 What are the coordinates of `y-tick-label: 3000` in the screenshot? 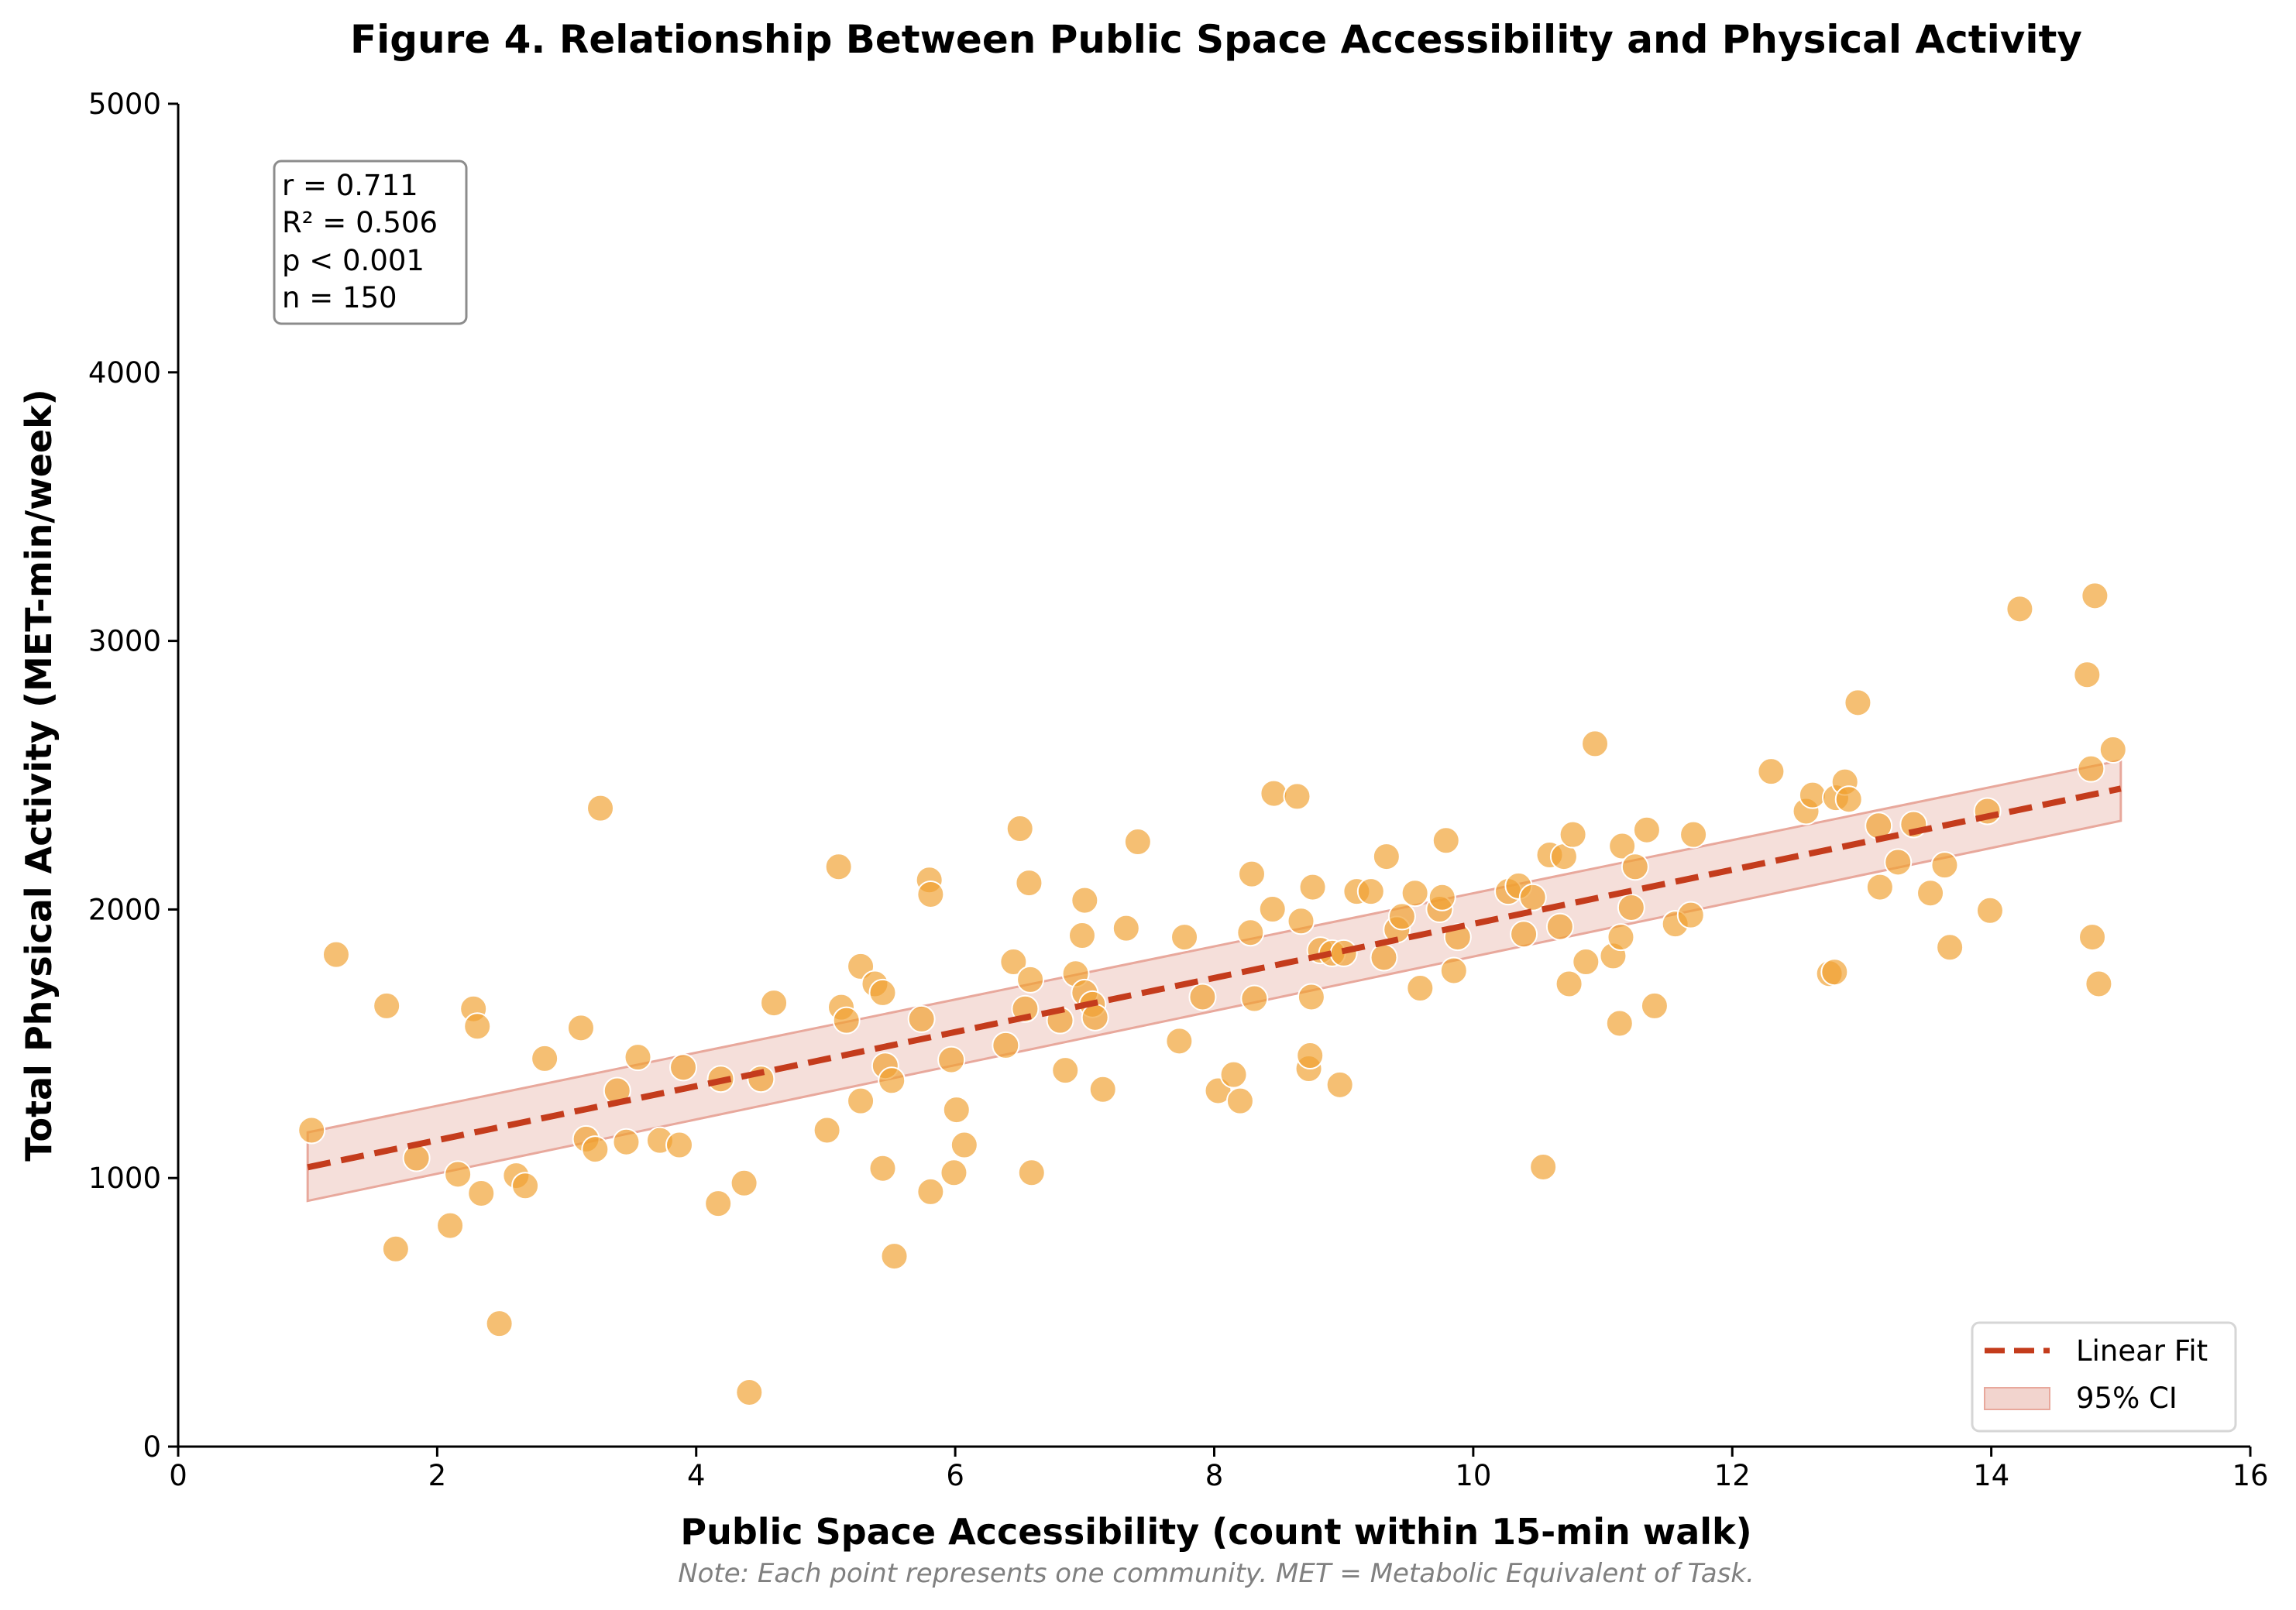 It's located at (124, 642).